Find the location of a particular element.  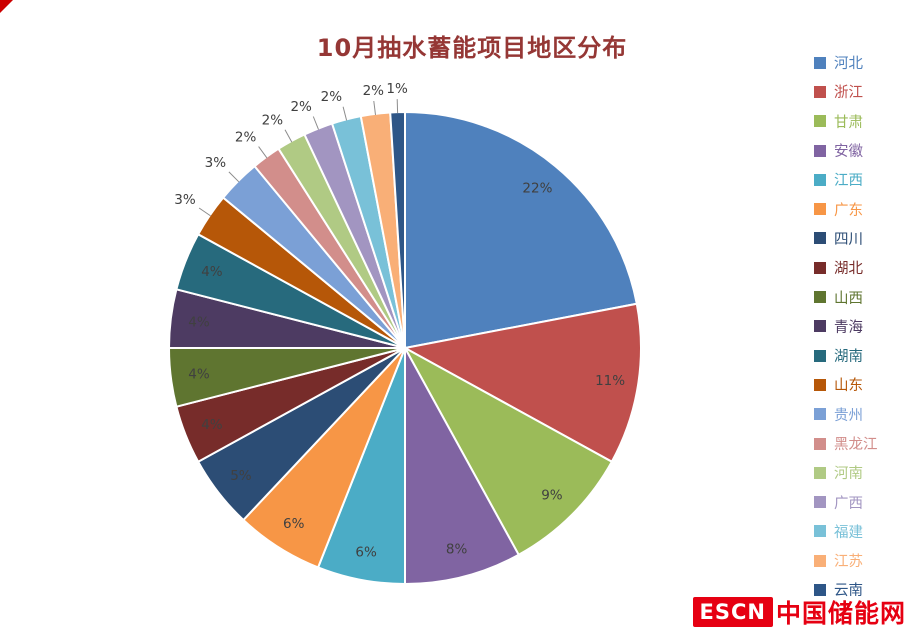

legend-item-11: 湖南 is located at coordinates (846, 355).